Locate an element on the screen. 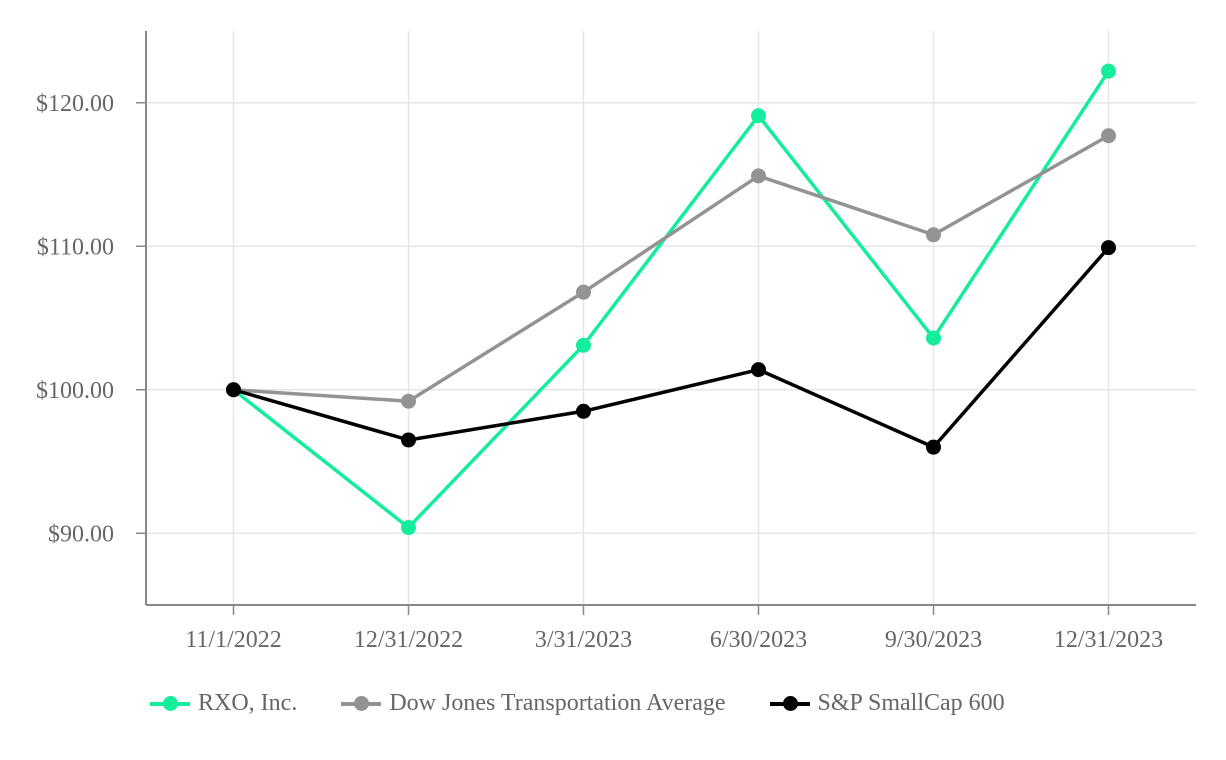 Image resolution: width=1226 pixels, height=760 pixels. legend-item: S&P SmallCap 600 is located at coordinates (887, 703).